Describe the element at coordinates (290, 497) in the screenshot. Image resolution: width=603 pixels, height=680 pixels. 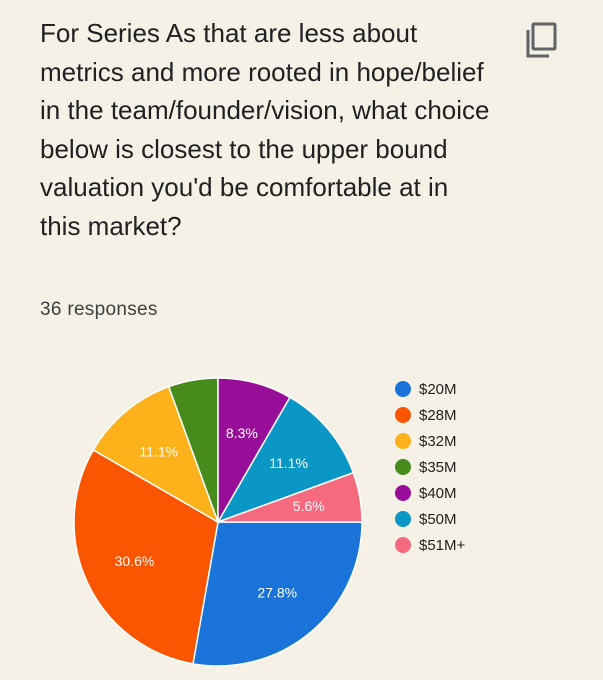
I see `pie-slice-51m` at that location.